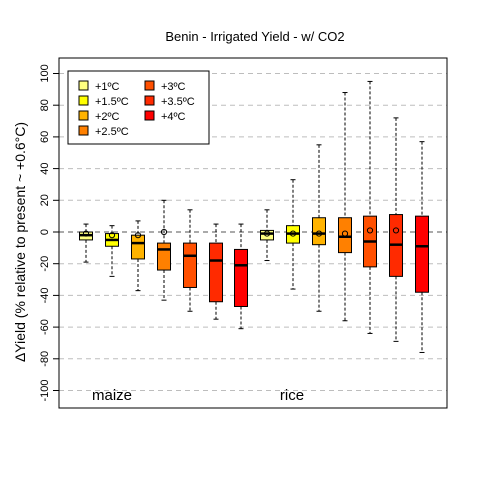  What do you see at coordinates (45, 105) in the screenshot?
I see `y-tick-label: 80` at bounding box center [45, 105].